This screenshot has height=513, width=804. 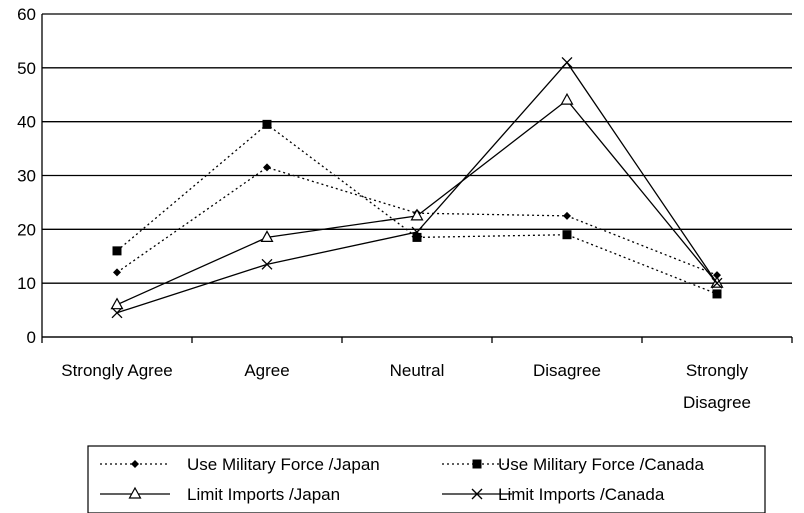 I want to click on y-tick-label-0: 0, so click(x=31, y=337).